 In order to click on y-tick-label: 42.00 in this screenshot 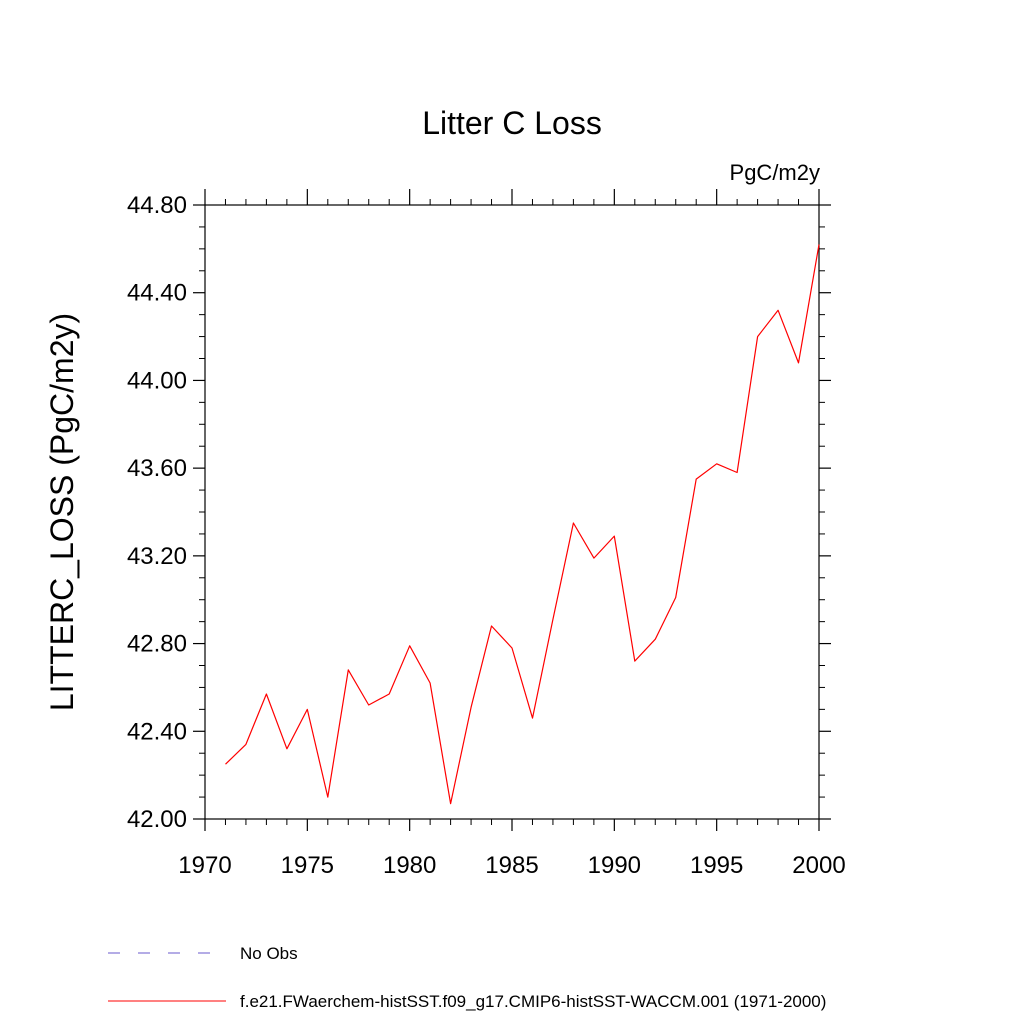, I will do `click(157, 819)`.